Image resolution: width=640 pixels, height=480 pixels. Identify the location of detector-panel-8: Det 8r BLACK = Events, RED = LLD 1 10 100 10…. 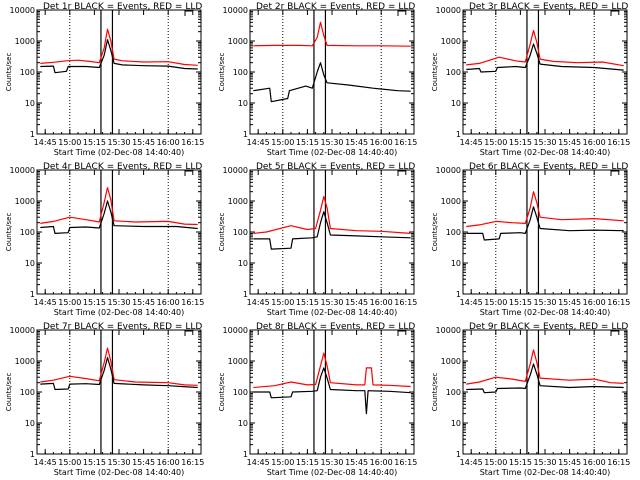
(317, 399).